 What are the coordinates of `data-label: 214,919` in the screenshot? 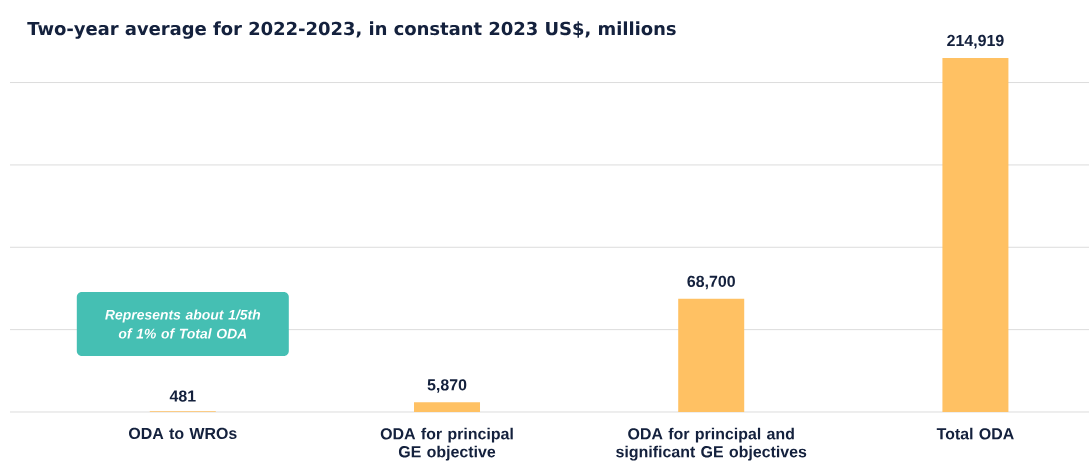 It's located at (975, 41).